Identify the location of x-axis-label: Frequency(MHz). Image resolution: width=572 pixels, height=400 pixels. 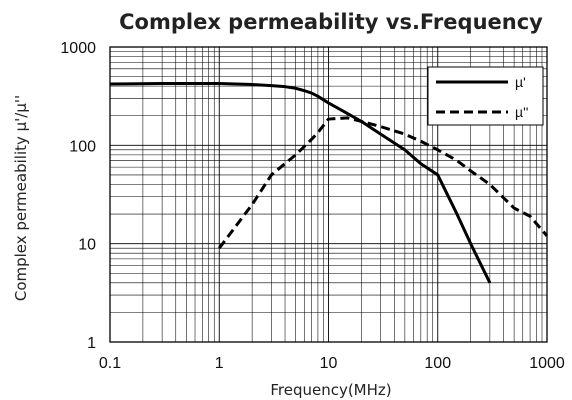
(330, 390).